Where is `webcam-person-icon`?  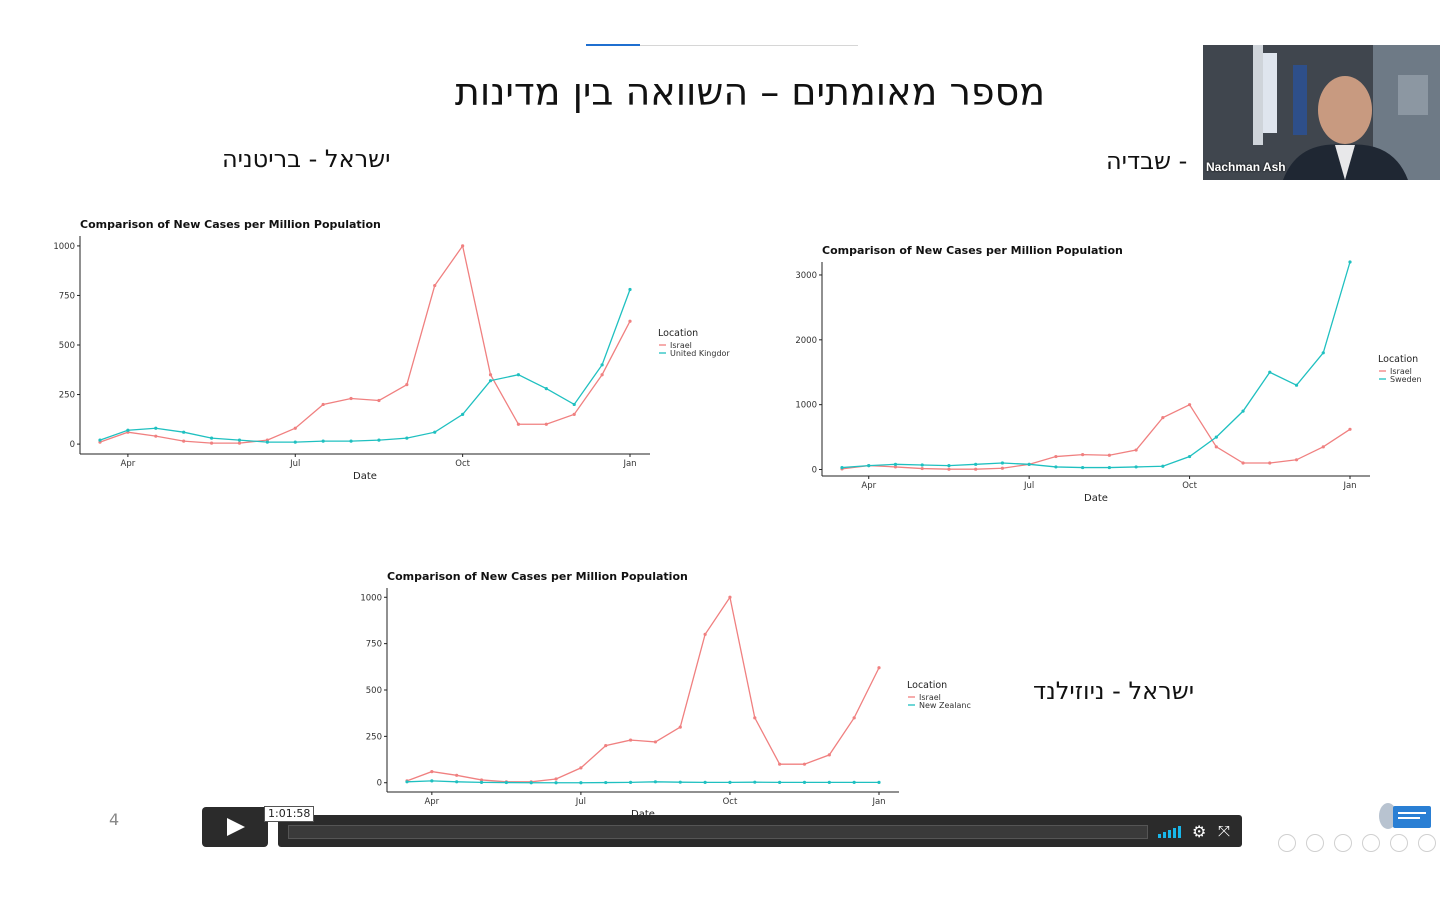 webcam-person-icon is located at coordinates (1321, 112).